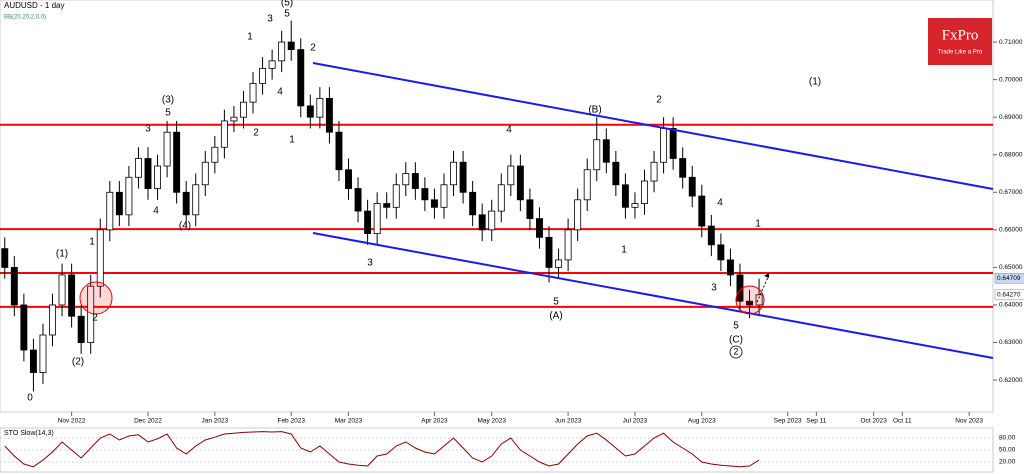 This screenshot has width=1024, height=474. Describe the element at coordinates (1007, 450) in the screenshot. I see `y-tick-label: 50.00` at that location.